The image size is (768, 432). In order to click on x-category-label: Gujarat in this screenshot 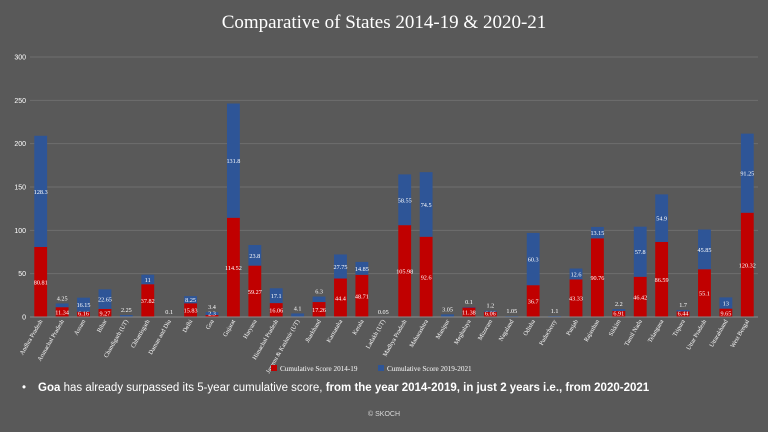, I will do `click(229, 328)`.